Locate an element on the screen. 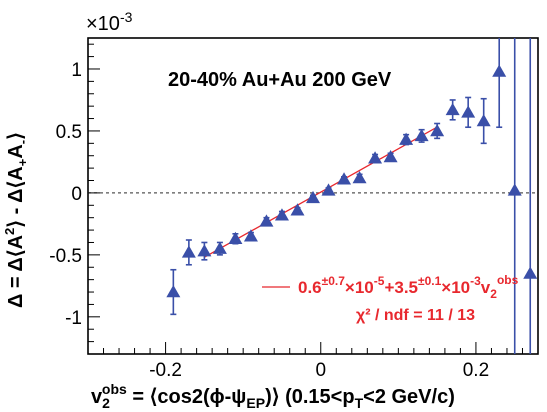  y-tick-label: 0.5 is located at coordinates (69, 132).